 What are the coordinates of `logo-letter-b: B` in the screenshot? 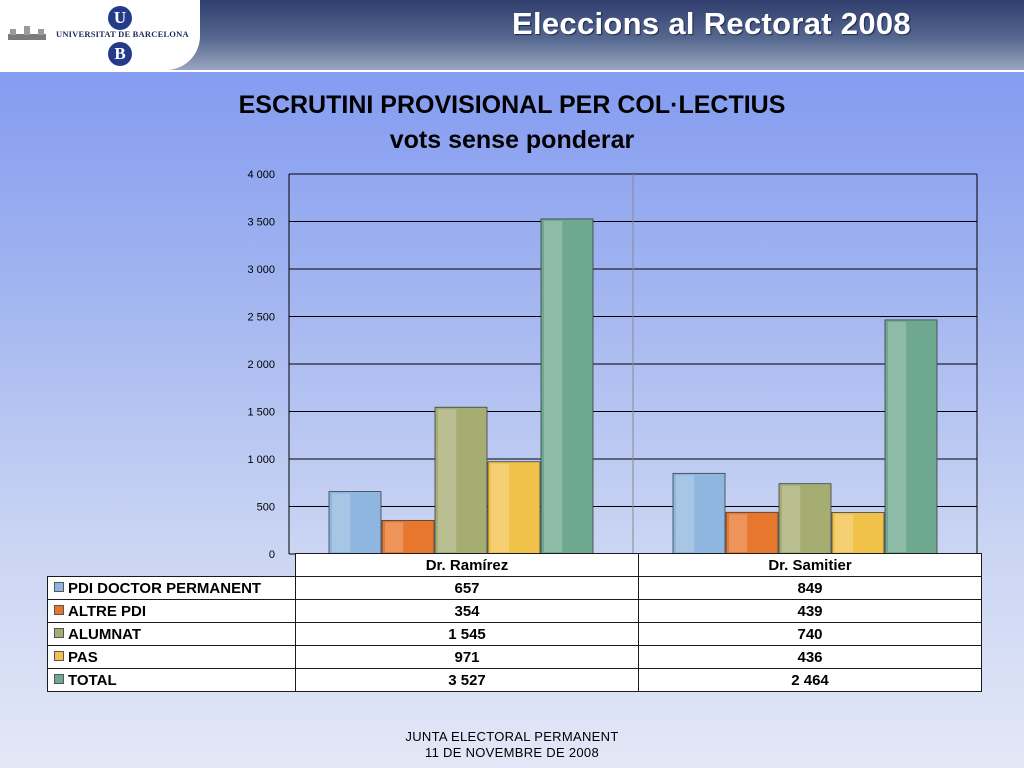 It's located at (120, 54).